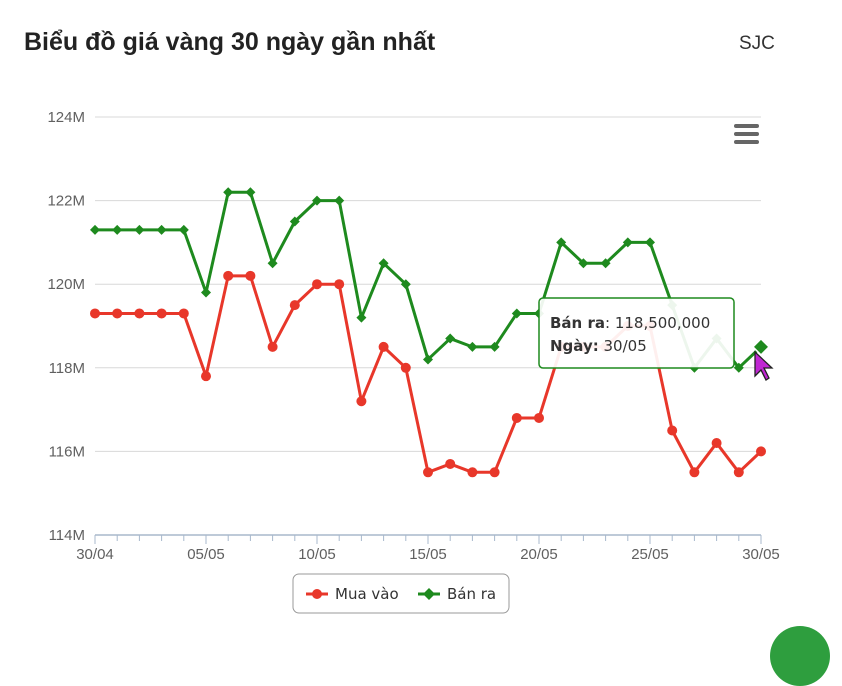  I want to click on legend-sell-label: Bán ra, so click(471, 594).